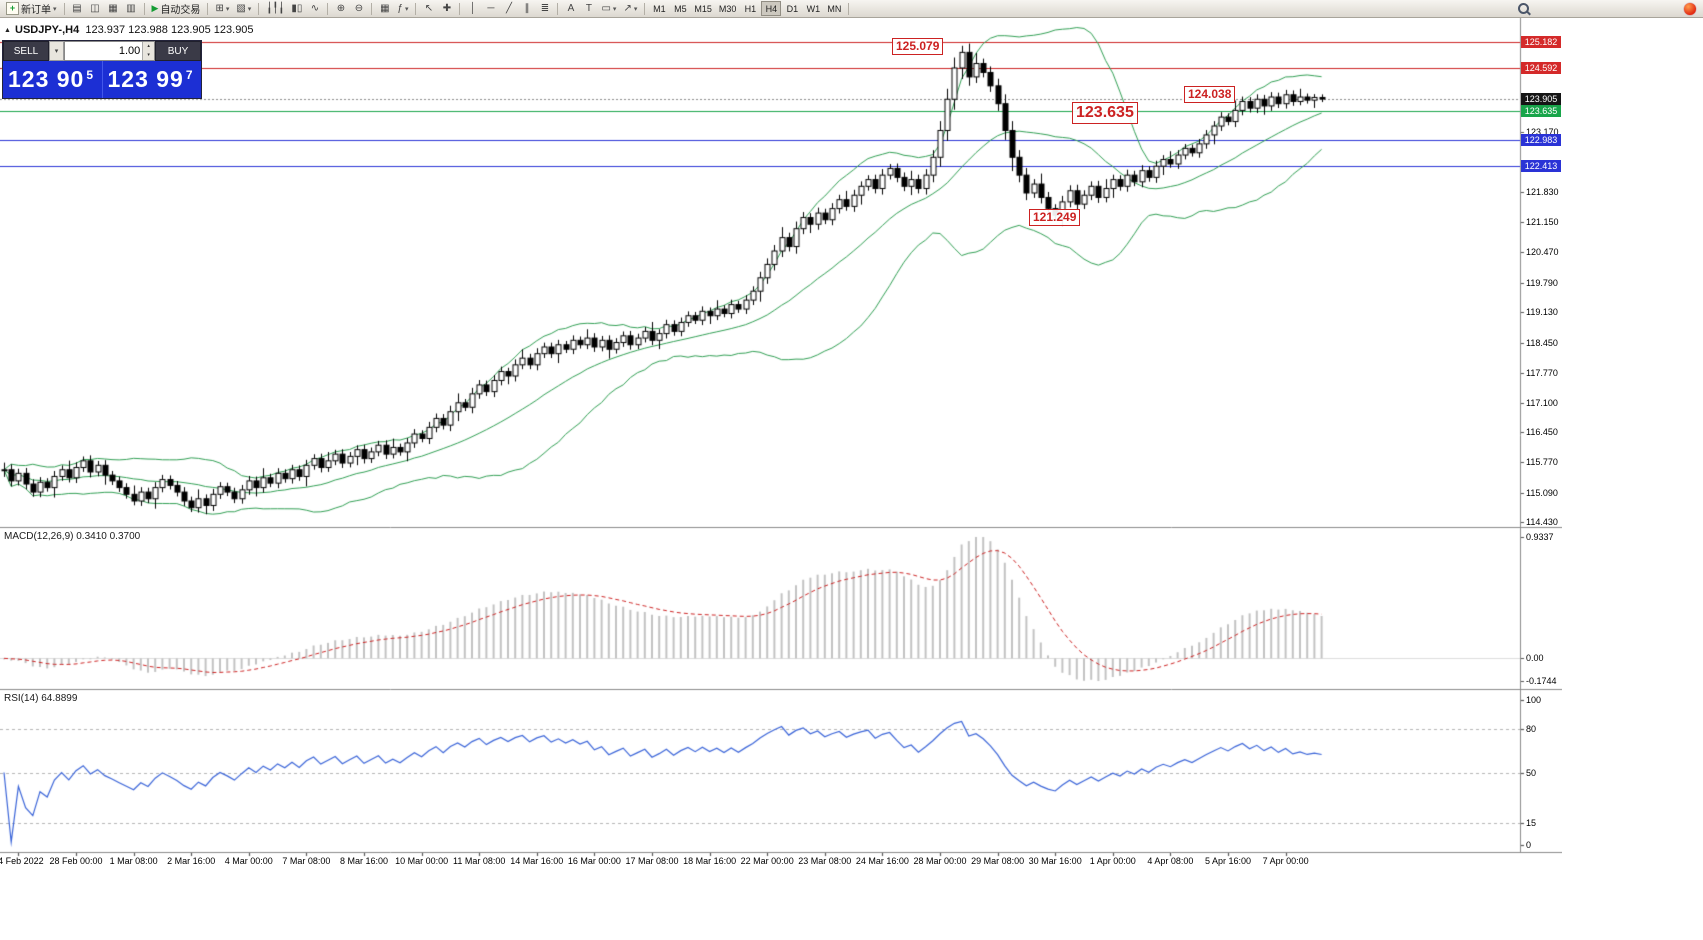 This screenshot has height=940, width=1703. I want to click on horizontal-line-button: ─, so click(490, 8).